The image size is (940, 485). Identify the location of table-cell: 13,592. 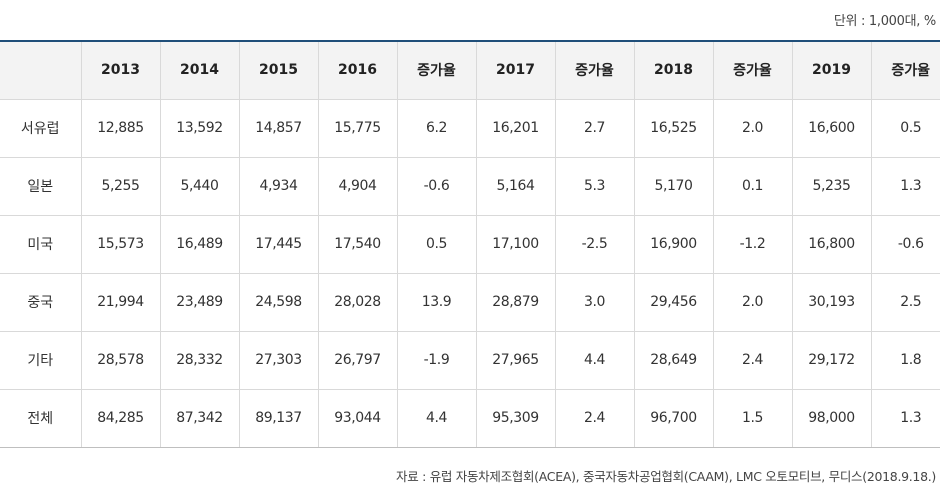
(200, 128).